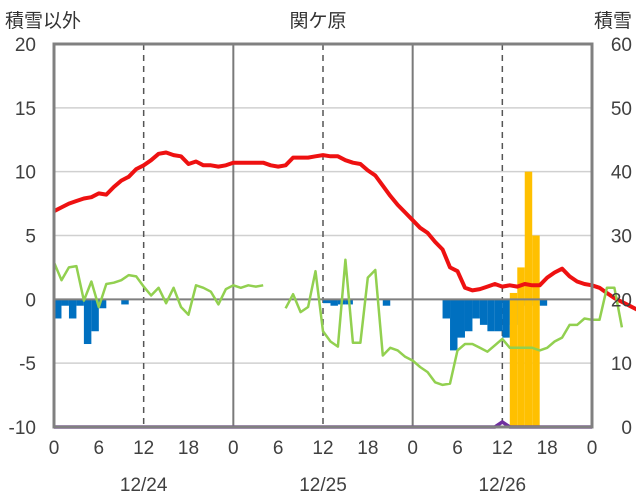  What do you see at coordinates (25, 173) in the screenshot?
I see `left-tick-label: 10` at bounding box center [25, 173].